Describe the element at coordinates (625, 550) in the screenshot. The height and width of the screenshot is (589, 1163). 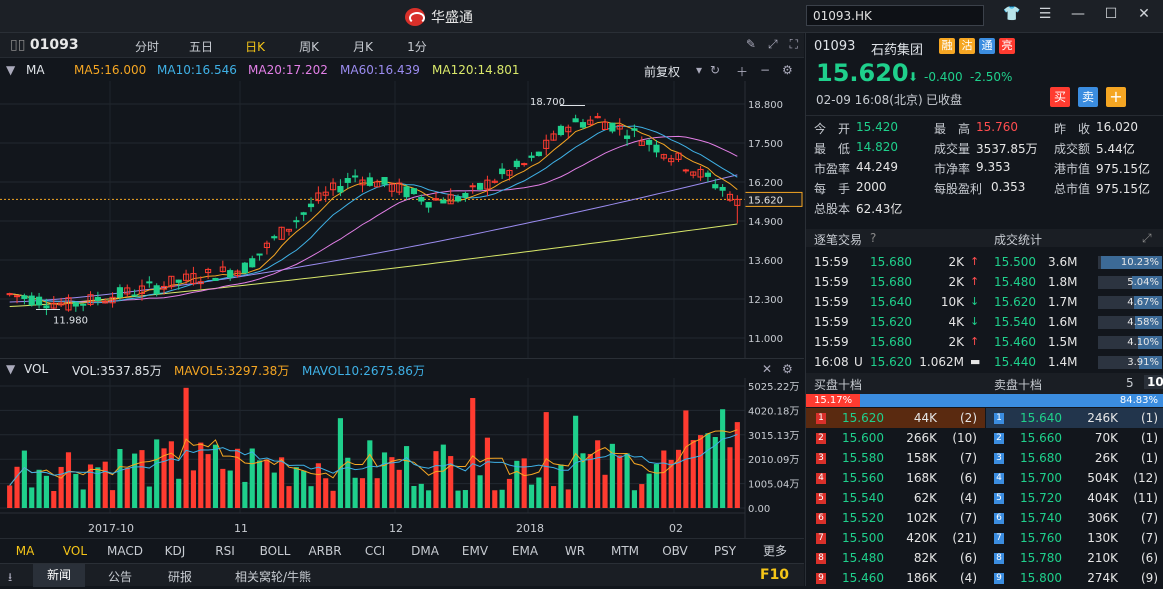
I see `indicator-tab-MTM: MTM` at that location.